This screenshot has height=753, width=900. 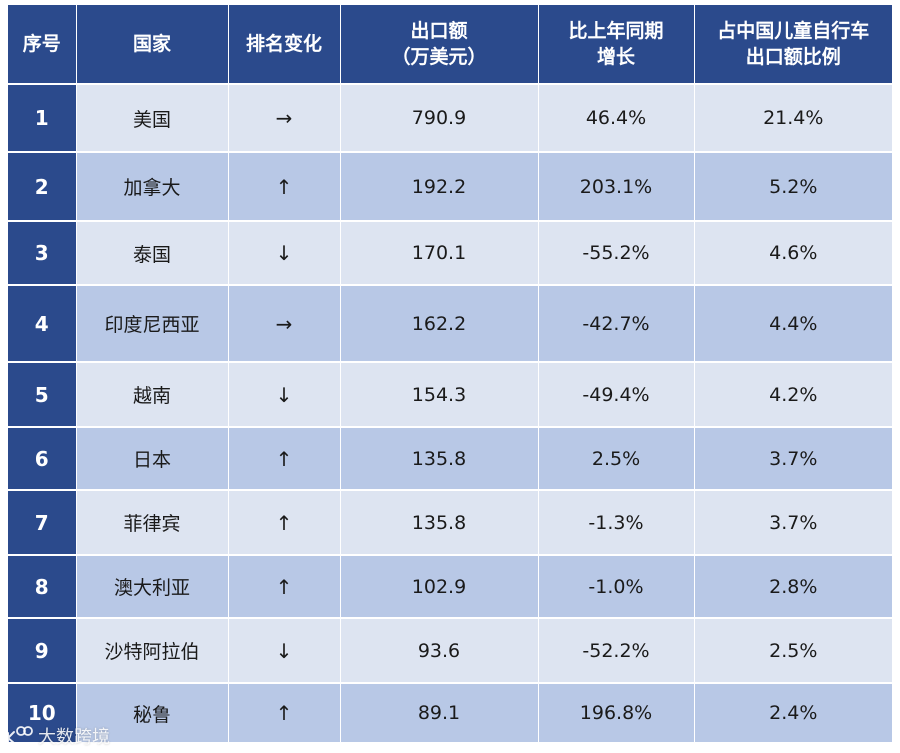 I want to click on cell-export-share-text: 3.7%, so click(x=793, y=522).